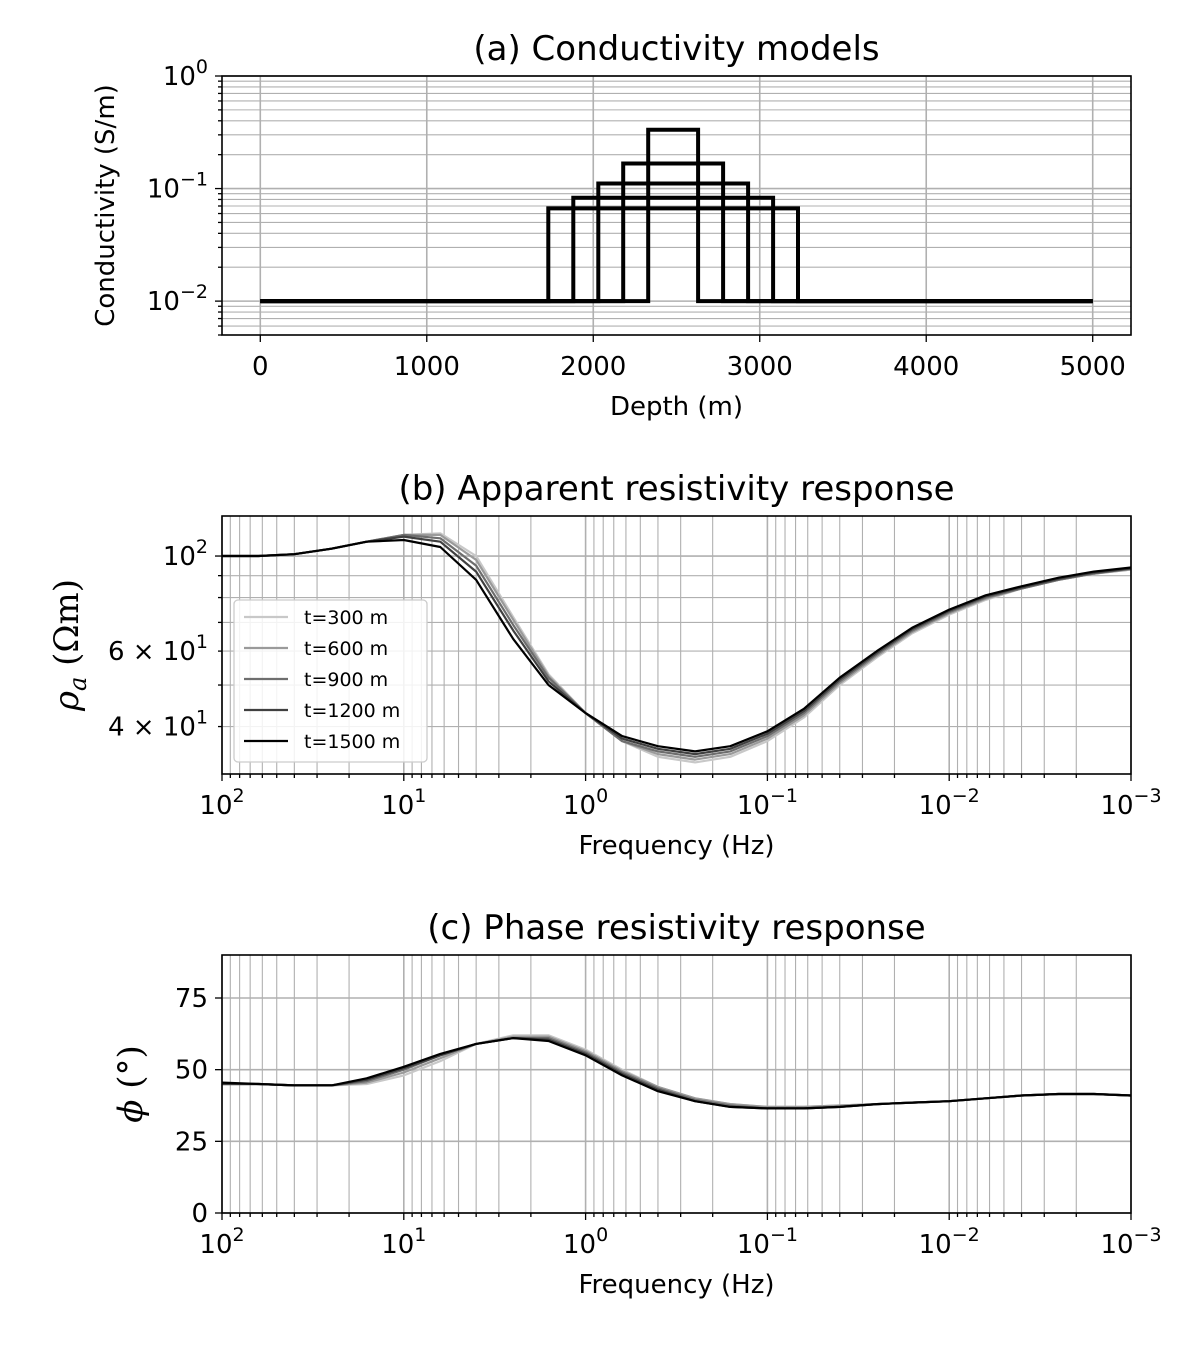  Describe the element at coordinates (346, 680) in the screenshot. I see `legend-label: t=900 m` at that location.